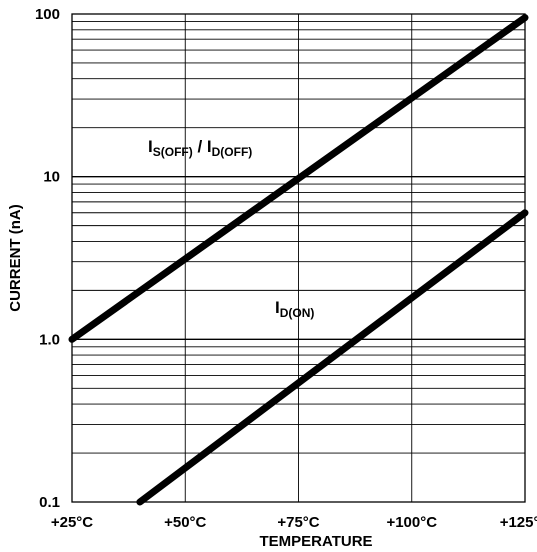 The image size is (537, 552). I want to click on x-axis-title: TEMPERATURE, so click(315, 541).